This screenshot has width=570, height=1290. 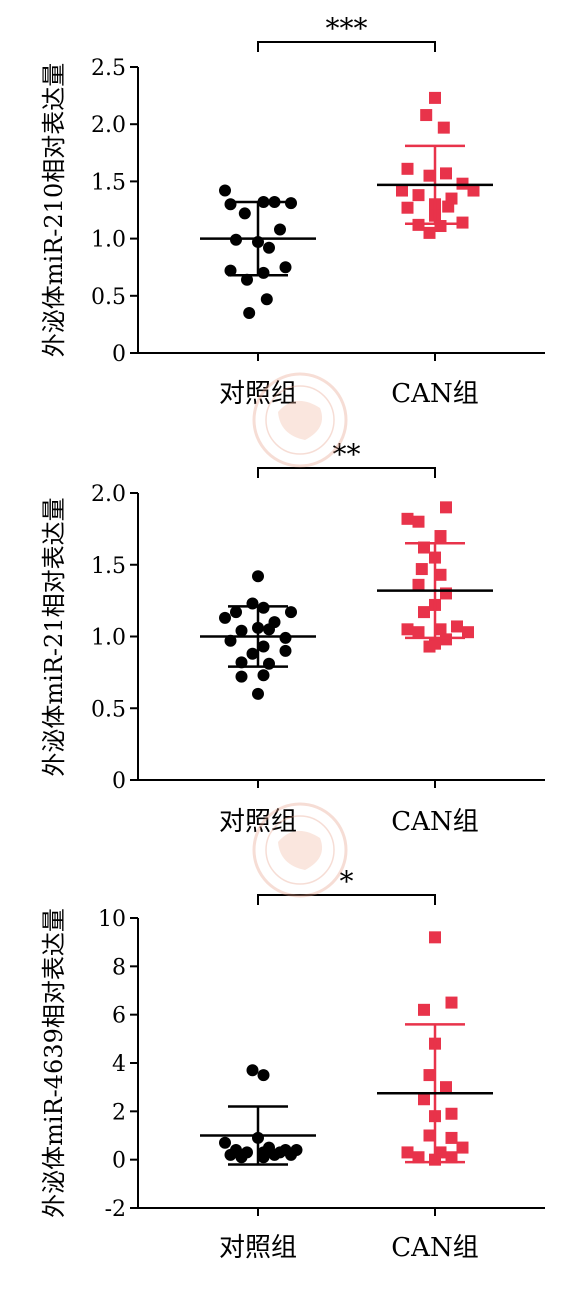 What do you see at coordinates (119, 1112) in the screenshot?
I see `y-tick-label: 2` at bounding box center [119, 1112].